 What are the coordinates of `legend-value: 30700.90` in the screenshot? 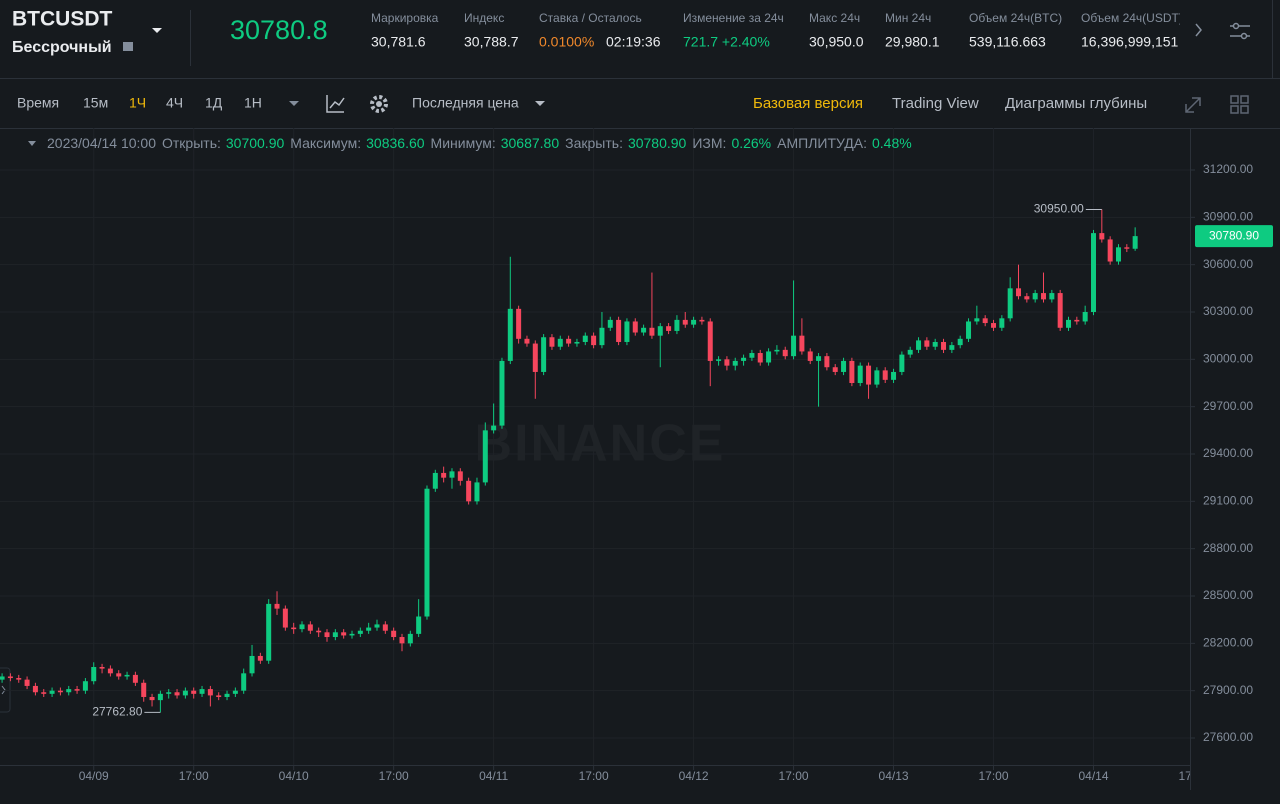 It's located at (255, 143).